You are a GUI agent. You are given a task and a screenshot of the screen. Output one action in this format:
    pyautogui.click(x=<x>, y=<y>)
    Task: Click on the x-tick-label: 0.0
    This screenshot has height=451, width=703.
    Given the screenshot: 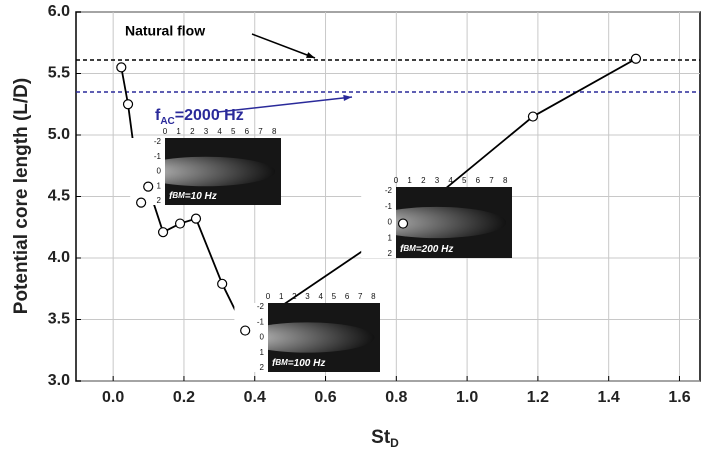 What is the action you would take?
    pyautogui.click(x=113, y=397)
    